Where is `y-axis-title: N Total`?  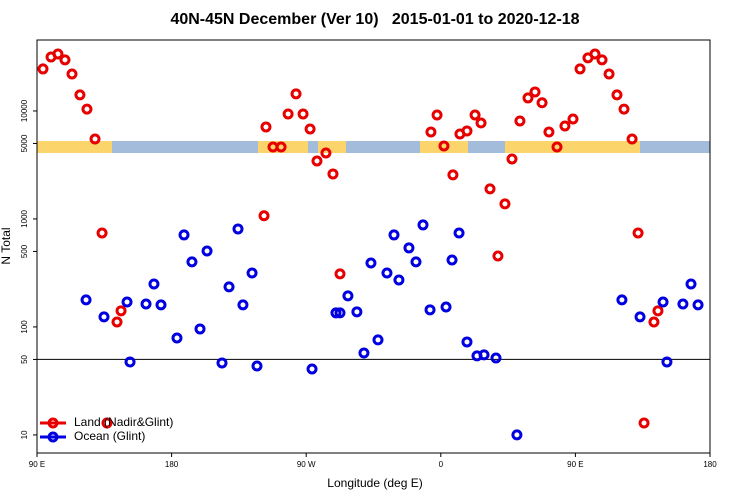
y-axis-title: N Total is located at coordinates (6, 245).